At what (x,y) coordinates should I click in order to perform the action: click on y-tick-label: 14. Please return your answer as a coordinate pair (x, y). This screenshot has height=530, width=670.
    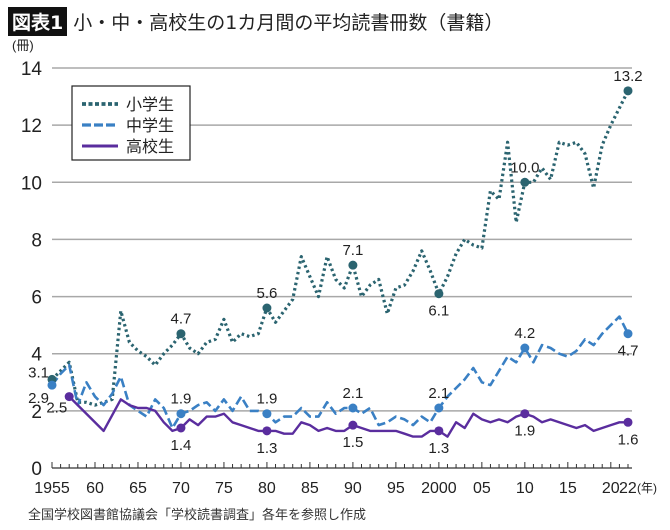
    Looking at the image, I should click on (32, 69).